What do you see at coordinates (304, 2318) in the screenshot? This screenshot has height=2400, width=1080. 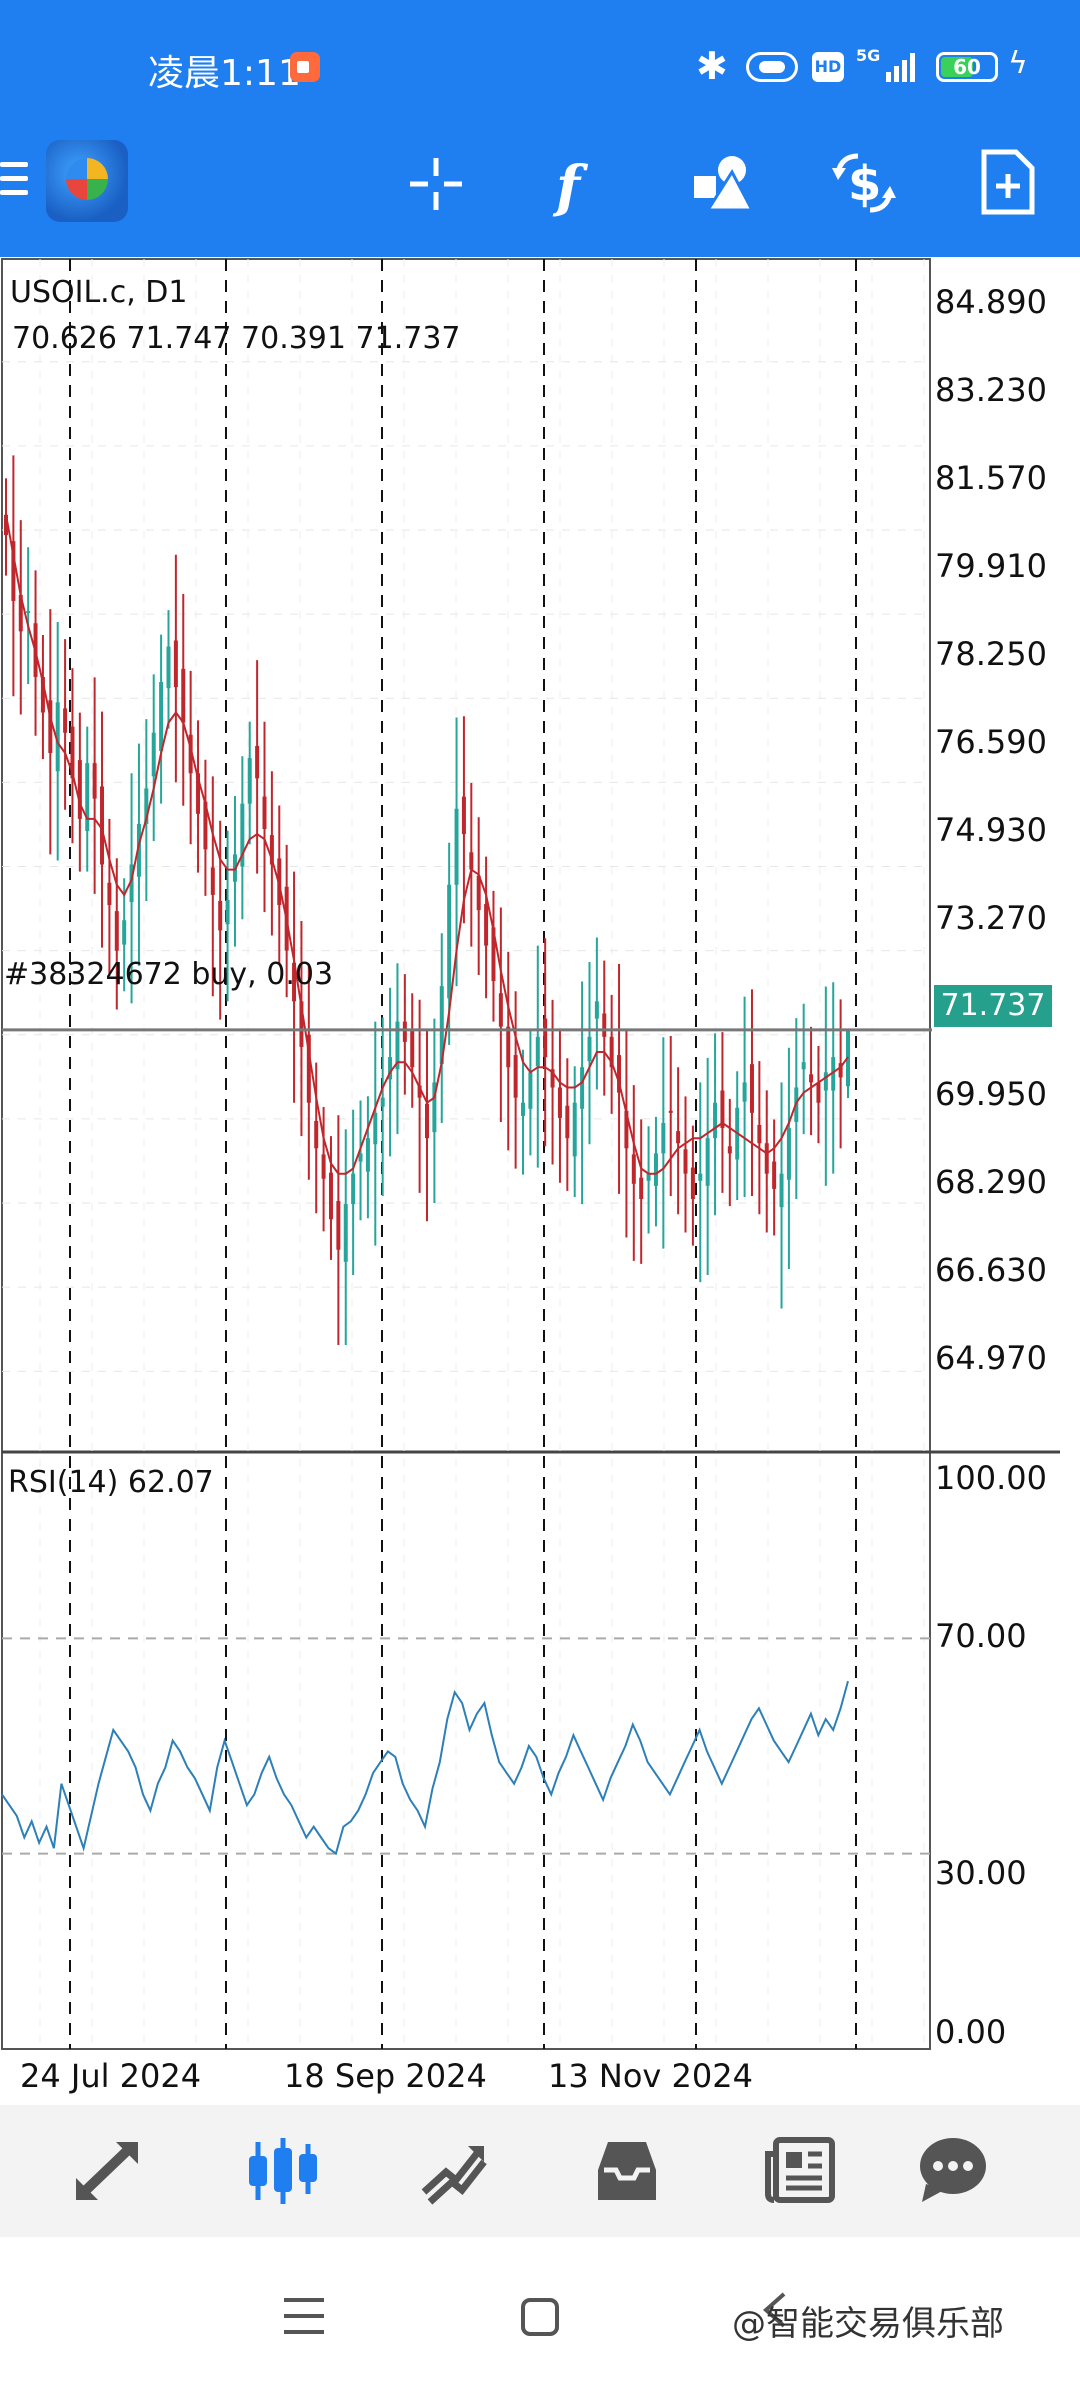 I see `recent-apps-button` at bounding box center [304, 2318].